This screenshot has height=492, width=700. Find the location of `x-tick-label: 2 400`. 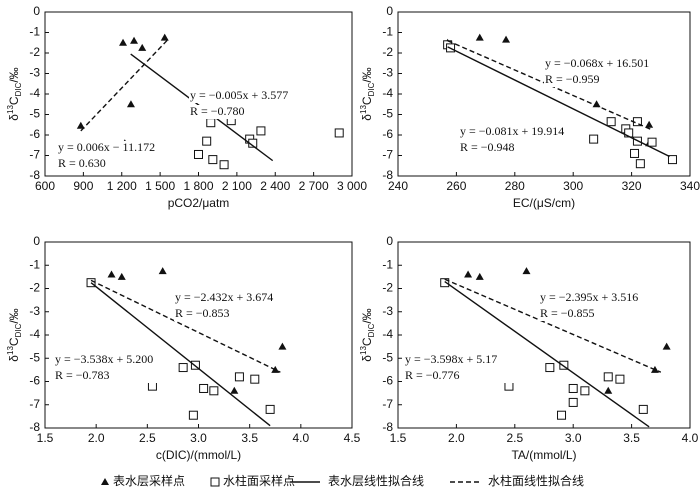

x-tick-label: 2 400 is located at coordinates (275, 186).